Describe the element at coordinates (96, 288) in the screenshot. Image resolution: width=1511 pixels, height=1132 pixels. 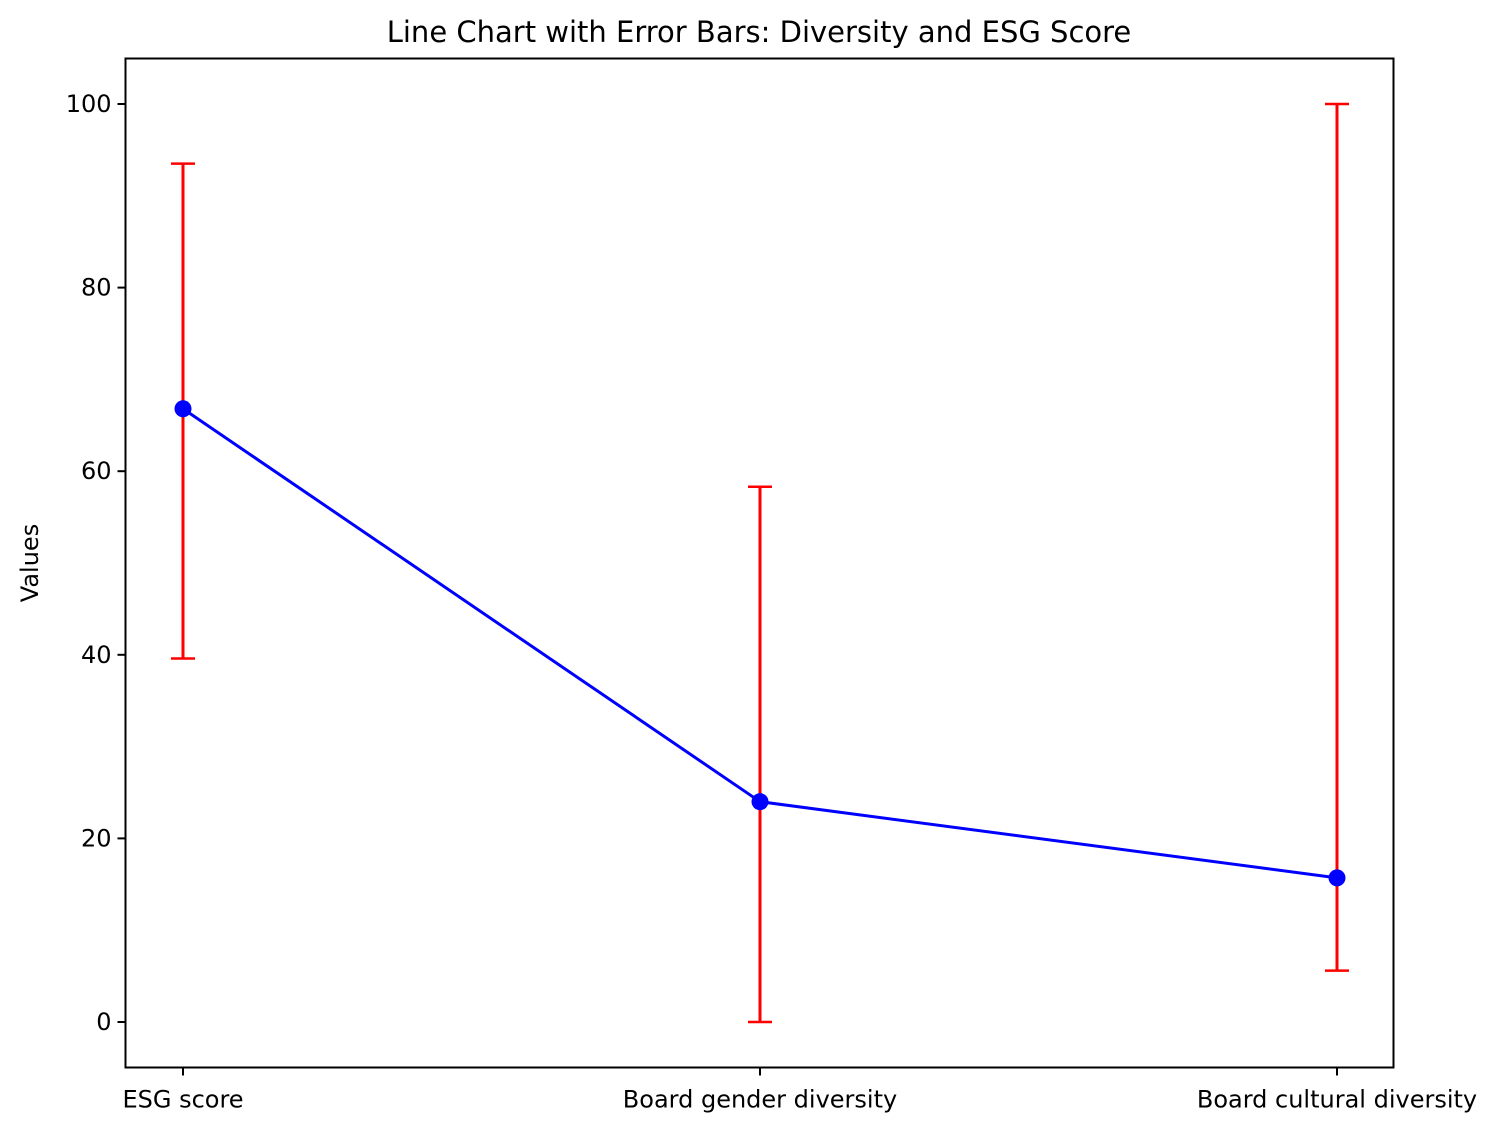
I see `y-tick-label: 80` at that location.